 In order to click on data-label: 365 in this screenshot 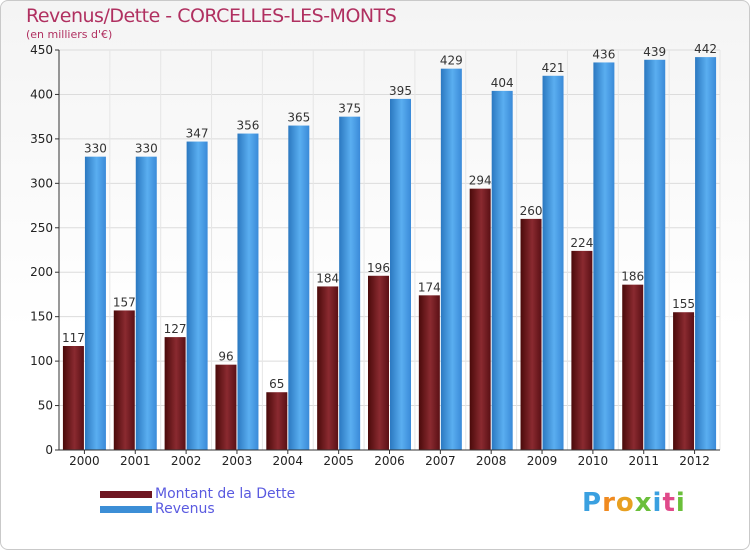, I will do `click(298, 118)`.